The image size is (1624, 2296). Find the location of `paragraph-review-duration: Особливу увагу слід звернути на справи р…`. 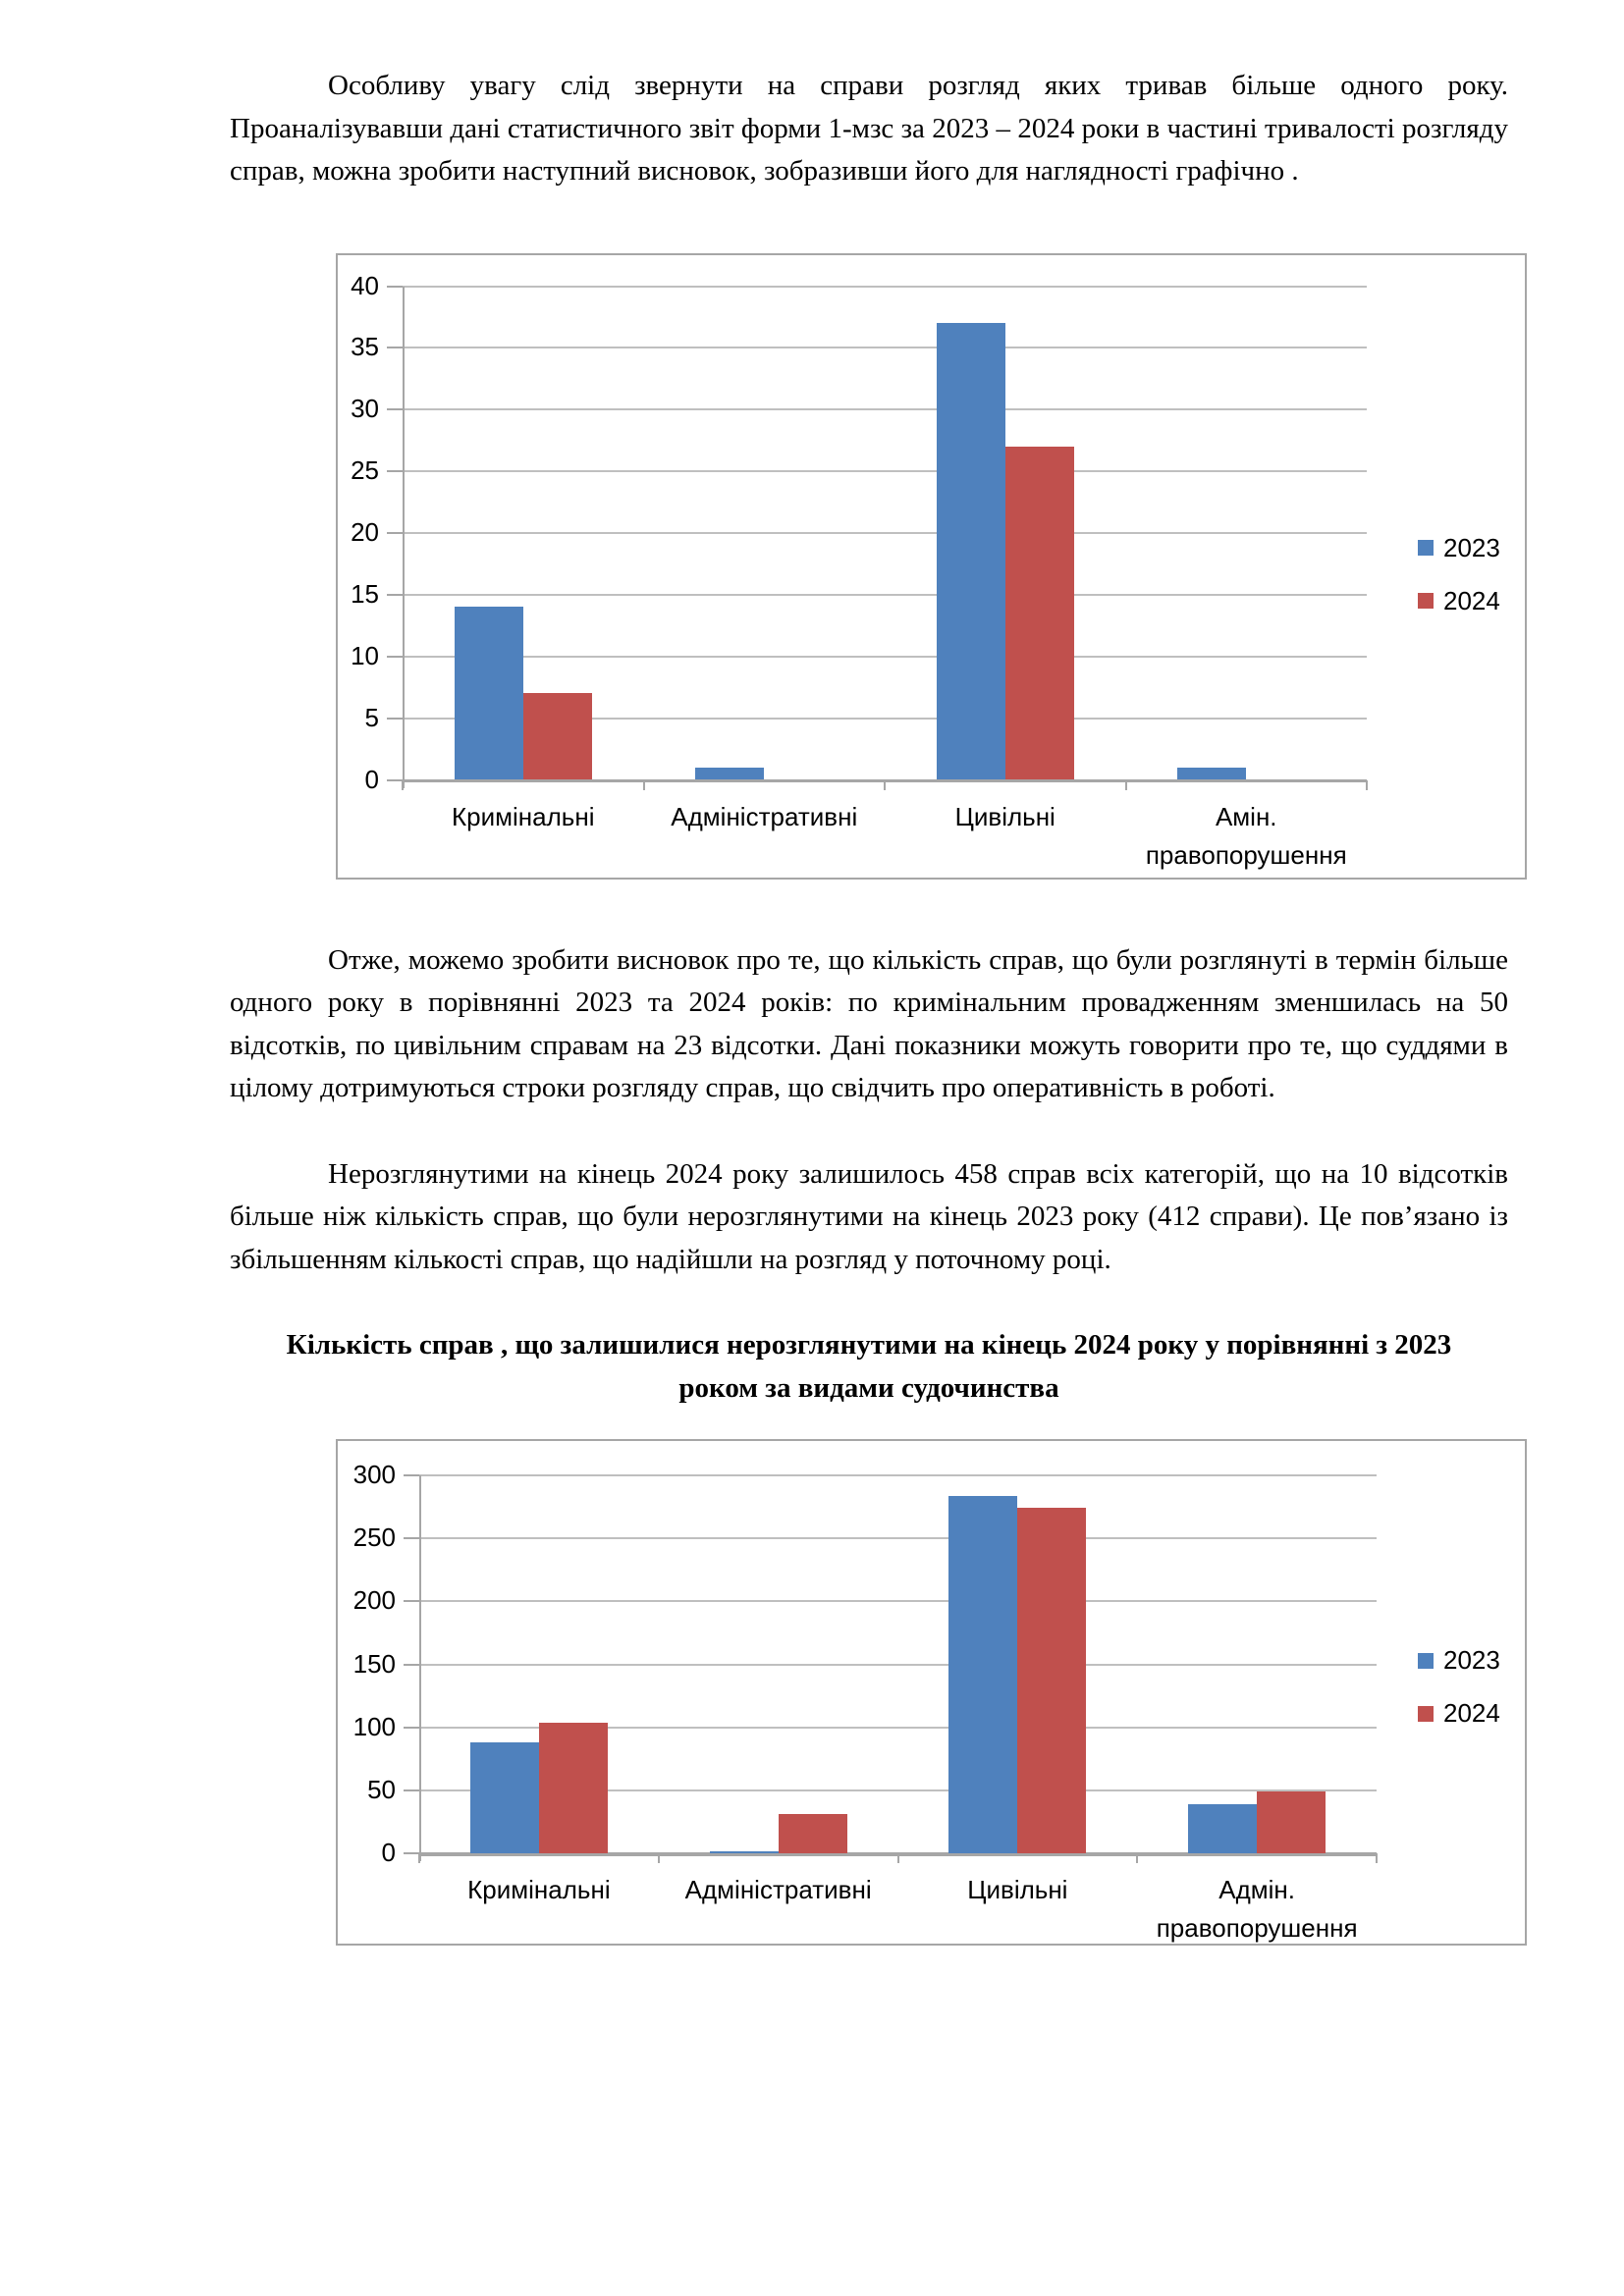

paragraph-review-duration: Особливу увагу слід звернути на справи р… is located at coordinates (869, 128).